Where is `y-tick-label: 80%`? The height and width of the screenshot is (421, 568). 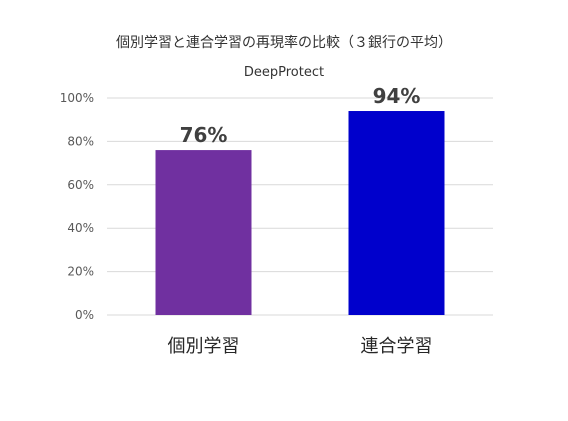
y-tick-label: 80% is located at coordinates (80, 141).